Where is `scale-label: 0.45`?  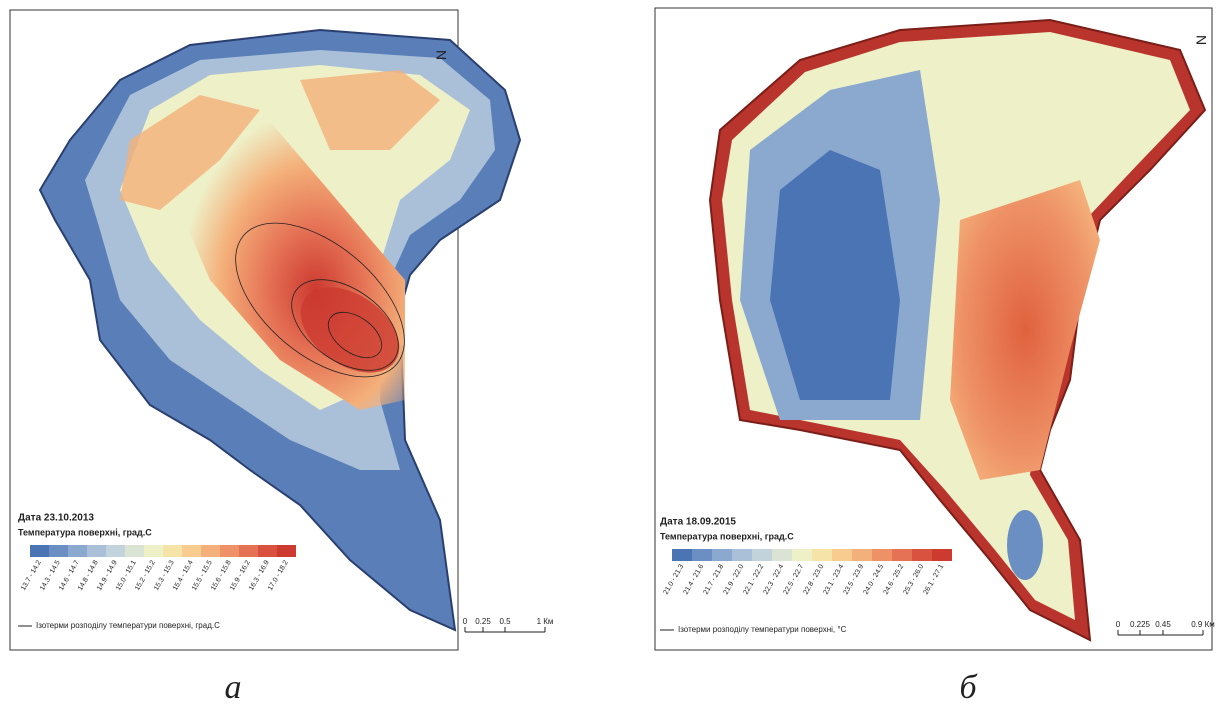
scale-label: 0.45 is located at coordinates (1163, 624).